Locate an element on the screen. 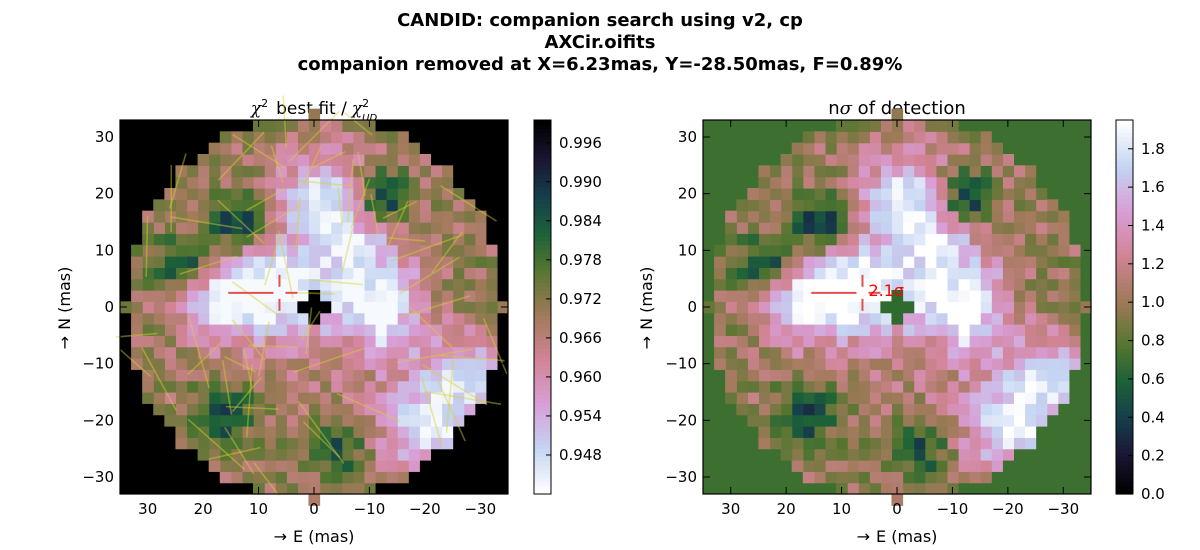  y-tick-label: 0 is located at coordinates (692, 307).